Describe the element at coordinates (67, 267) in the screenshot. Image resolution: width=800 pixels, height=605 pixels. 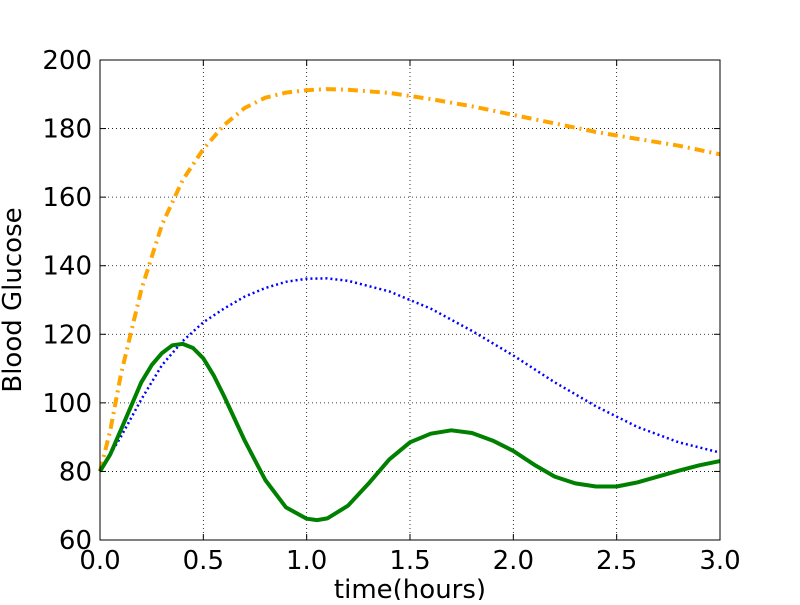
I see `y-tick-label: 140` at that location.